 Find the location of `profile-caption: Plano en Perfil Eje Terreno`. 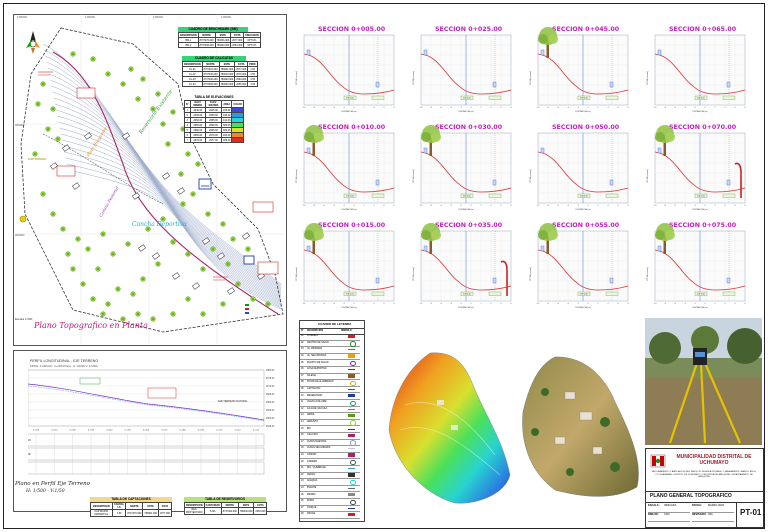

profile-caption: Plano en Perfil Eje Terreno is located at coordinates (52, 484).